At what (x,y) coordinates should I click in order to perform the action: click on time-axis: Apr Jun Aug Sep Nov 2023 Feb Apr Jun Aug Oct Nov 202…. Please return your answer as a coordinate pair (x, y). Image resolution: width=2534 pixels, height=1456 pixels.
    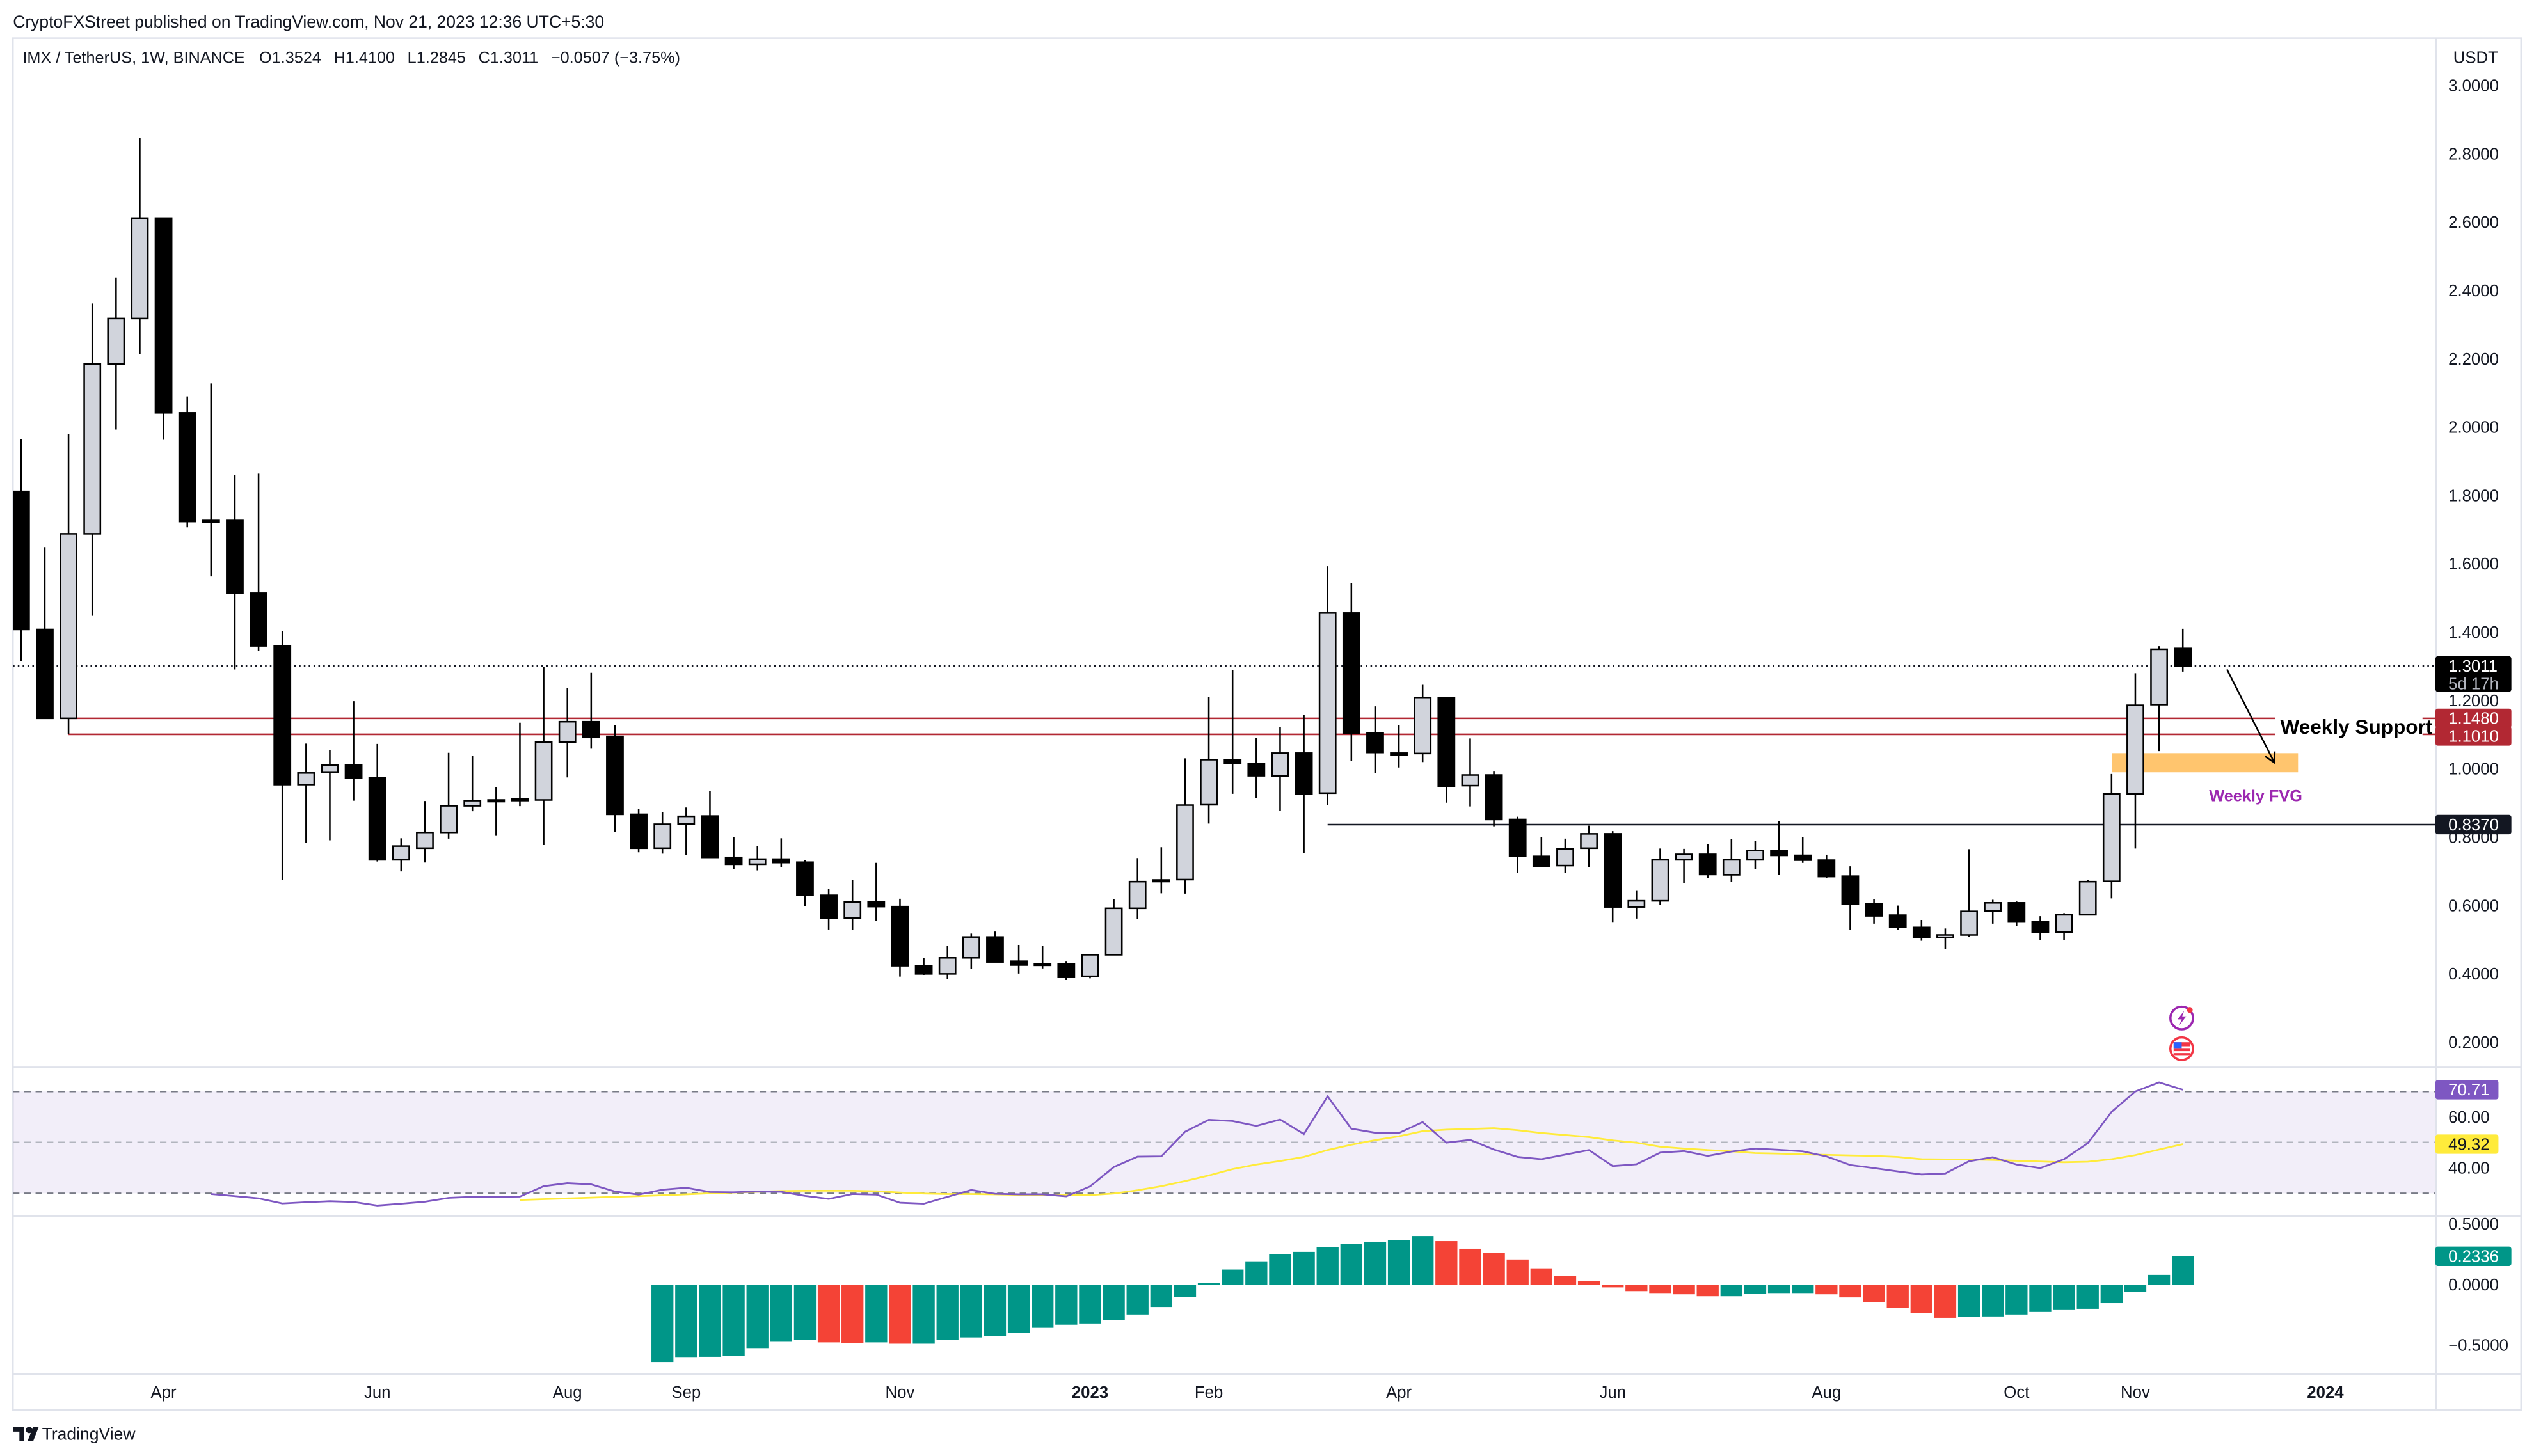
    Looking at the image, I should click on (1300, 1393).